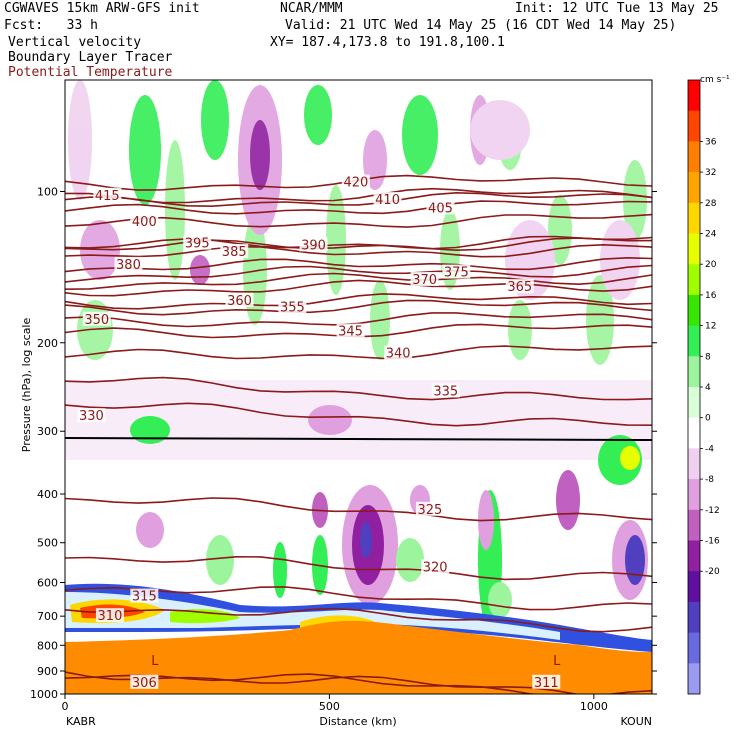 The image size is (740, 740). I want to click on colorbar-label: 28, so click(711, 204).